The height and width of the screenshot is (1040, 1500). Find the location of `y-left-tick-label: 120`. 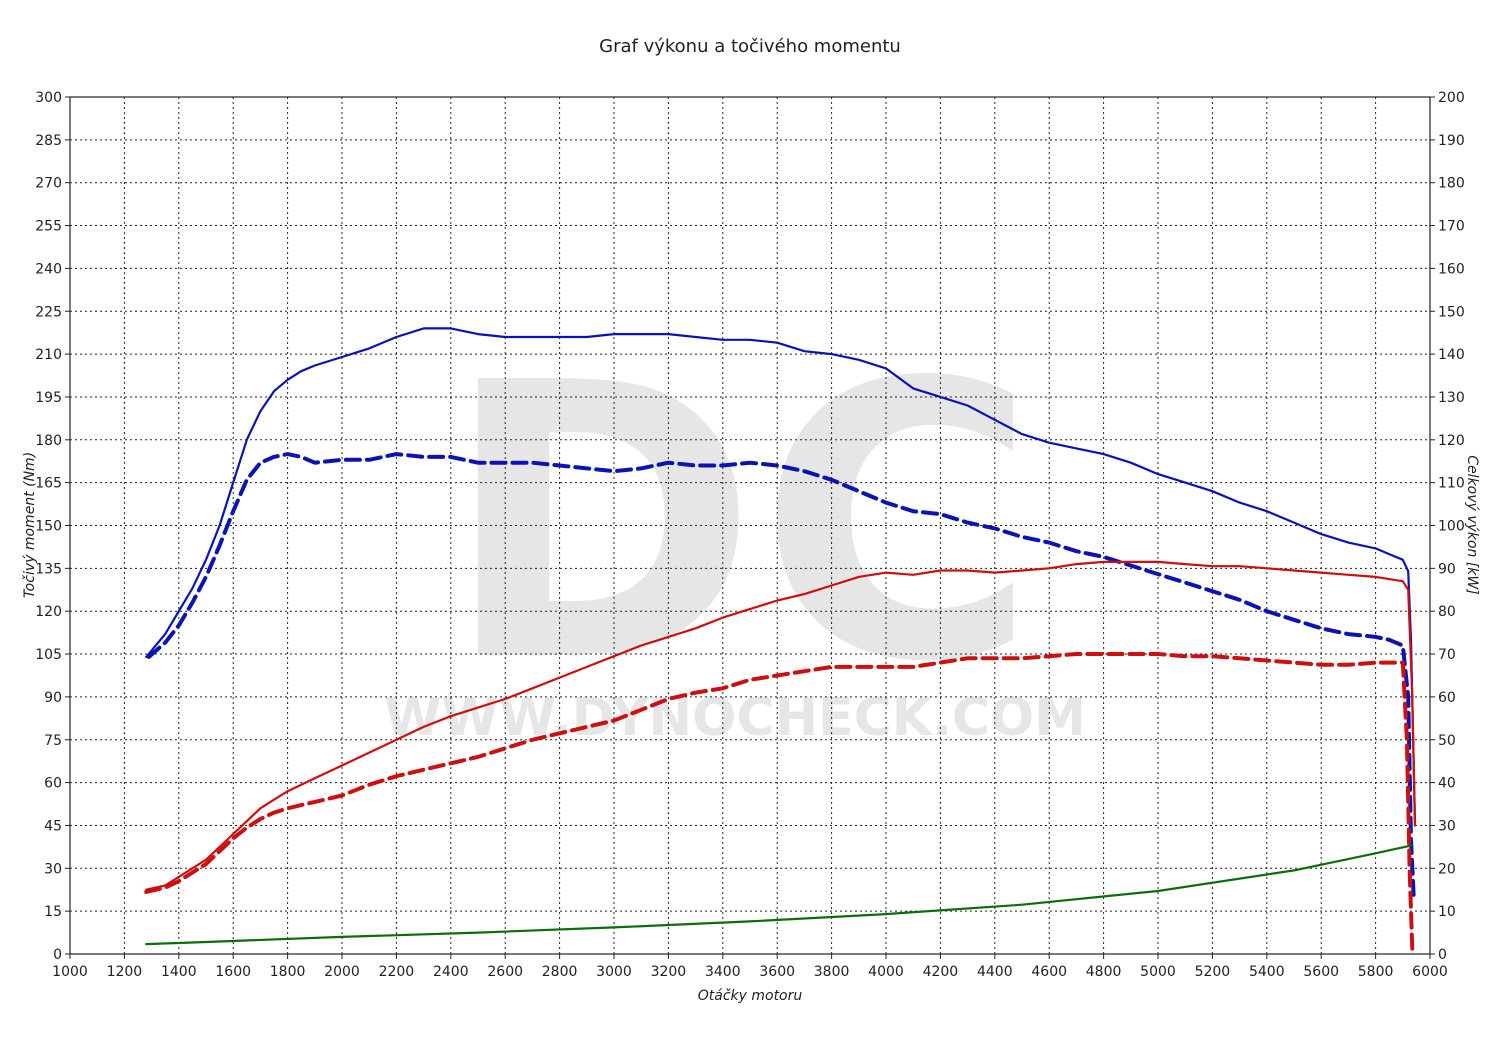

y-left-tick-label: 120 is located at coordinates (48, 612).